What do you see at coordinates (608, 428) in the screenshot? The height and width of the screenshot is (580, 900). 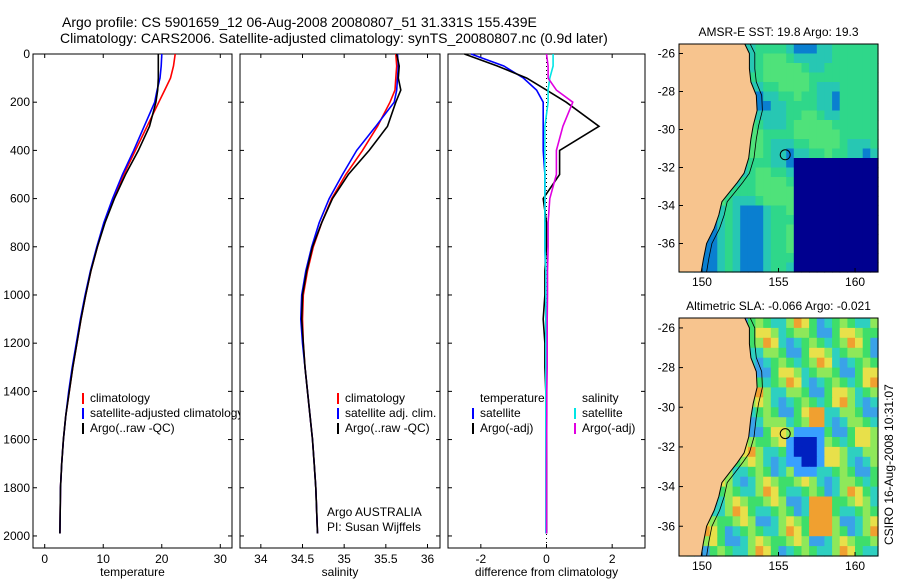 I see `legend-entry: Argo(-adj)` at bounding box center [608, 428].